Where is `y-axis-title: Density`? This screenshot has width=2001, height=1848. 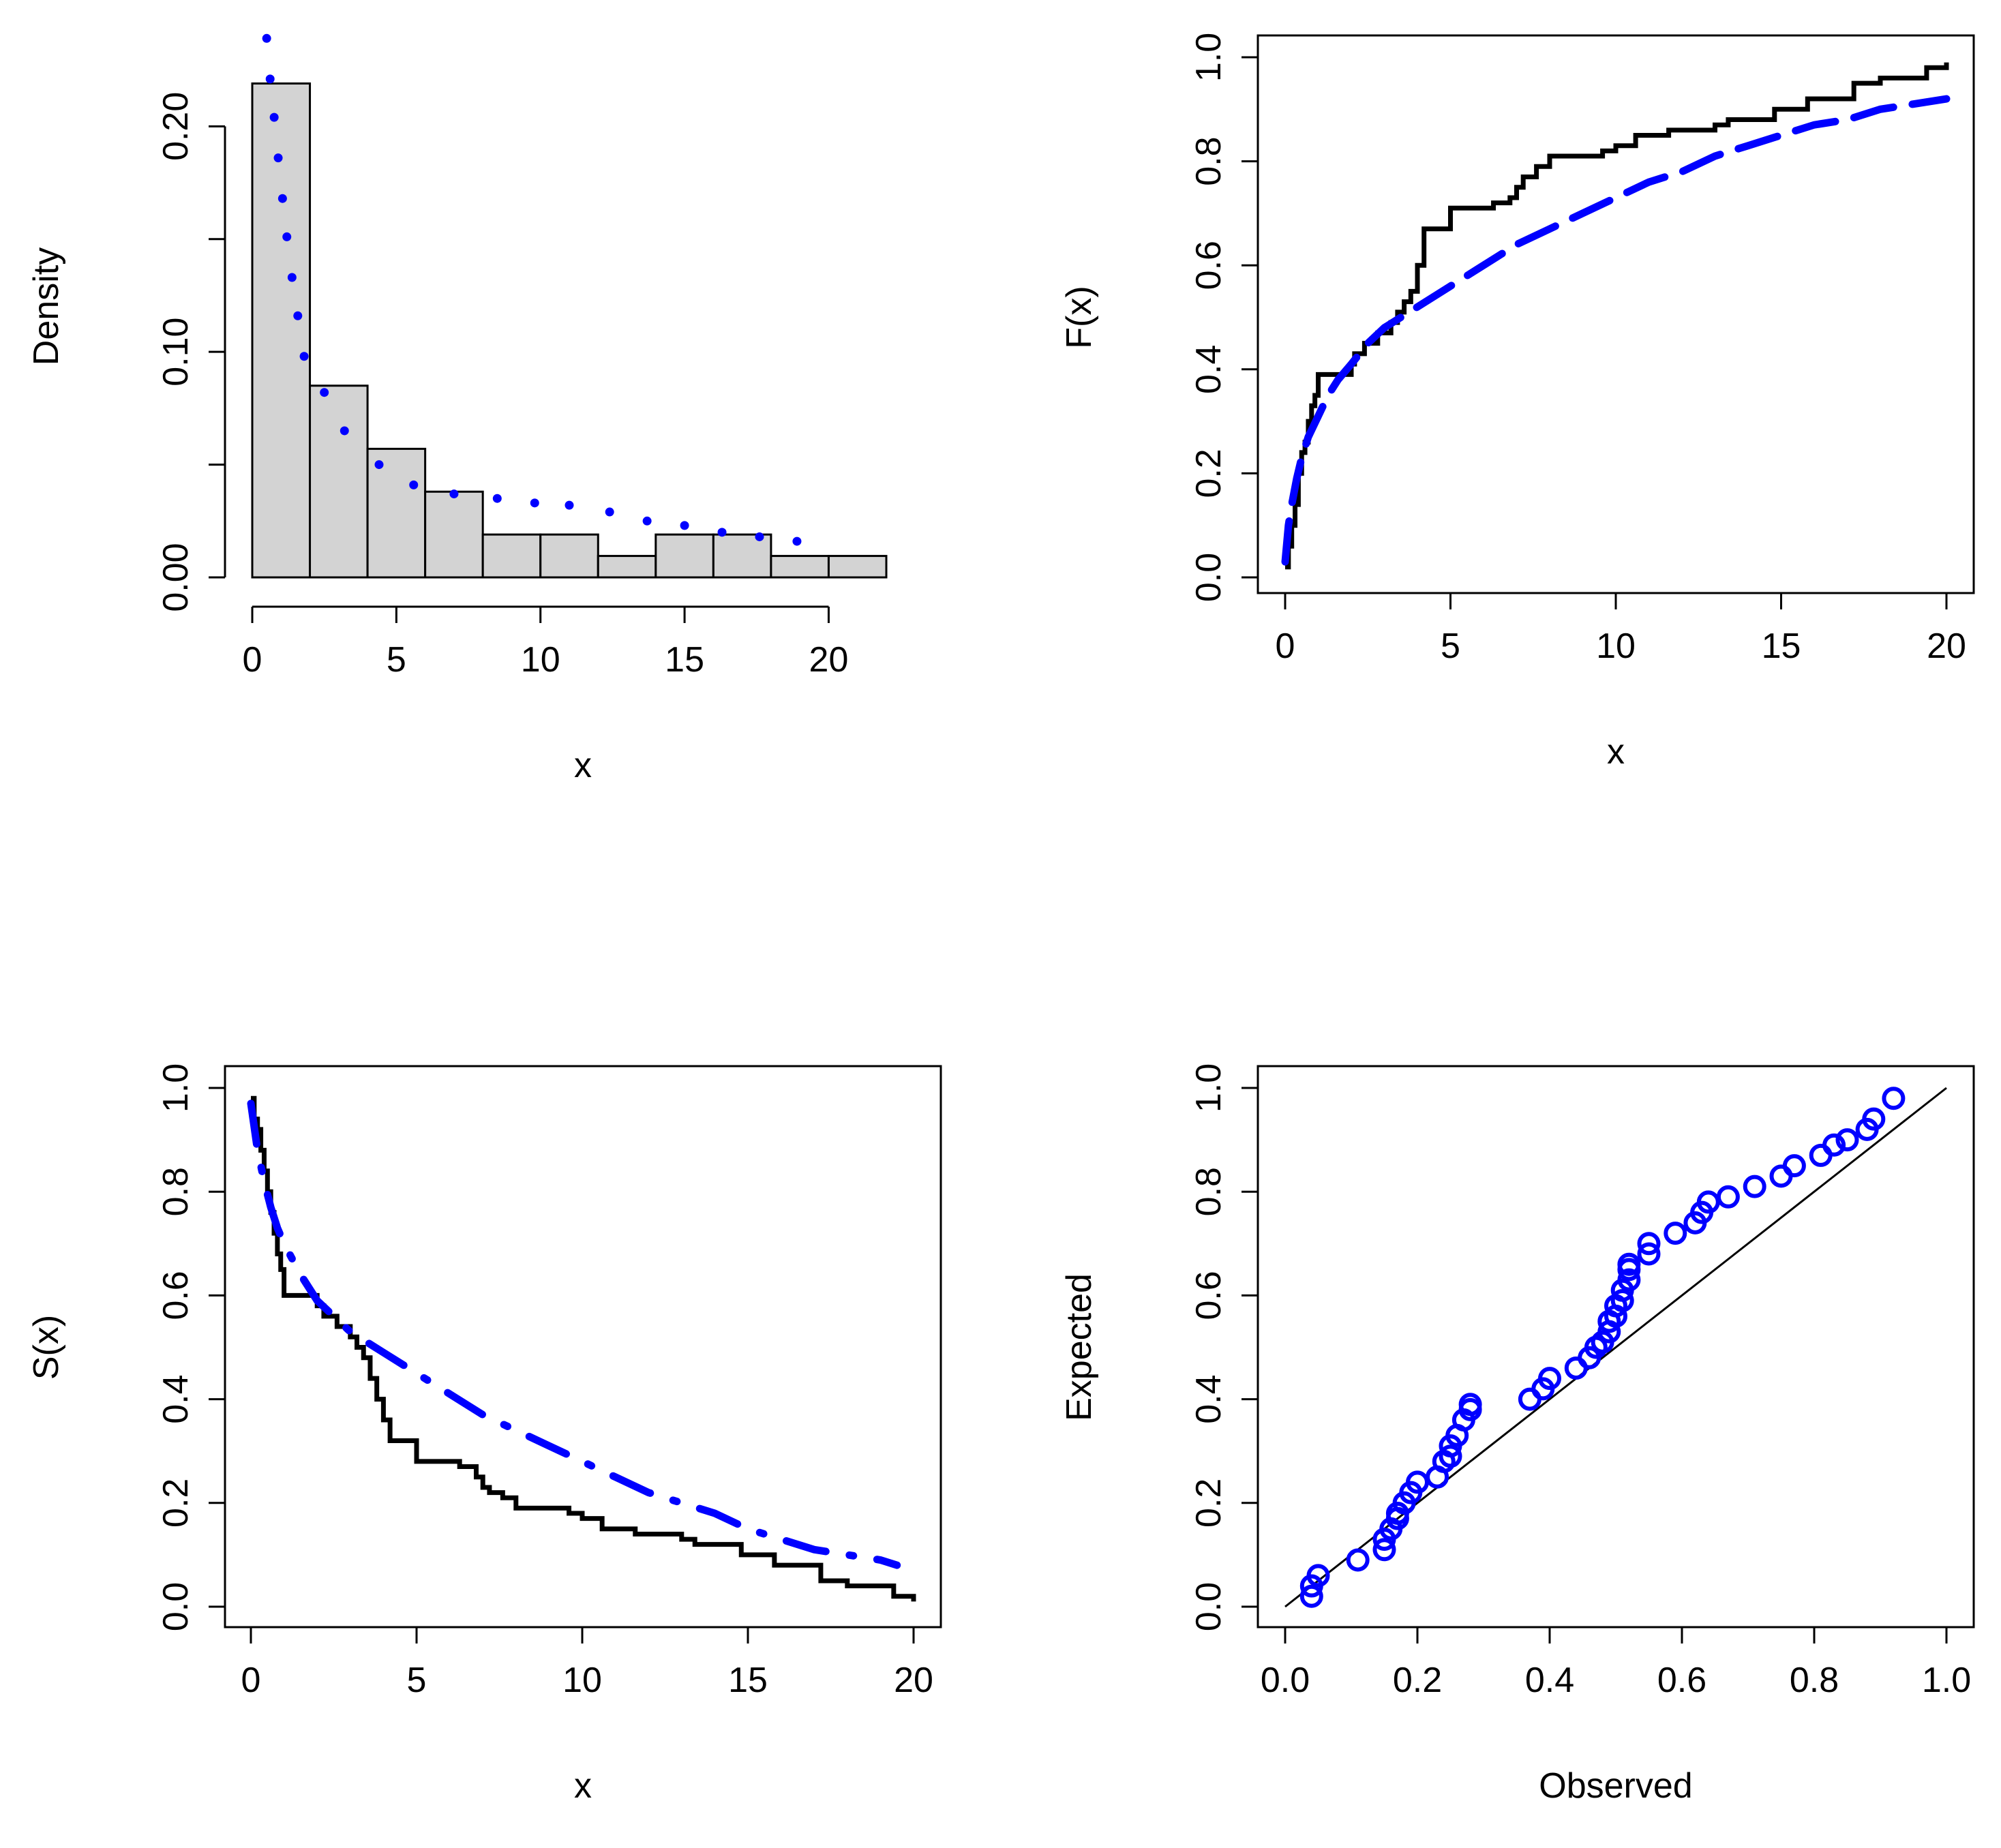
y-axis-title: Density is located at coordinates (47, 306).